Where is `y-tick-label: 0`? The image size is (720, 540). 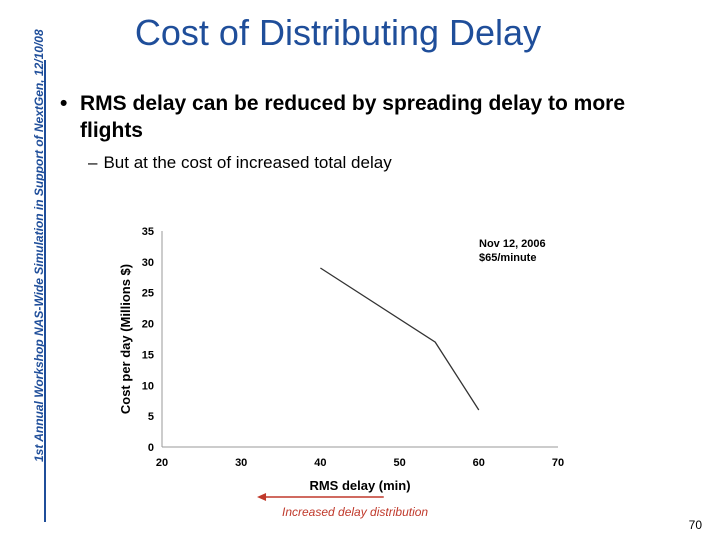 y-tick-label: 0 is located at coordinates (151, 448).